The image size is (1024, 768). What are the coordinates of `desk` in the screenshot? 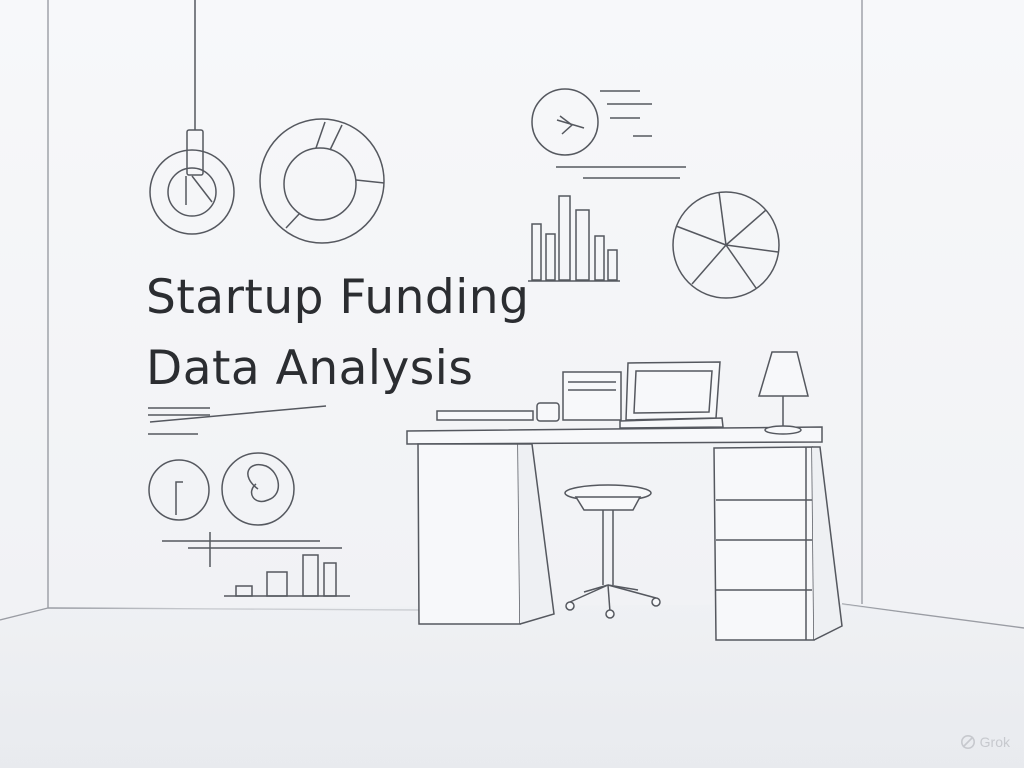 It's located at (624, 533).